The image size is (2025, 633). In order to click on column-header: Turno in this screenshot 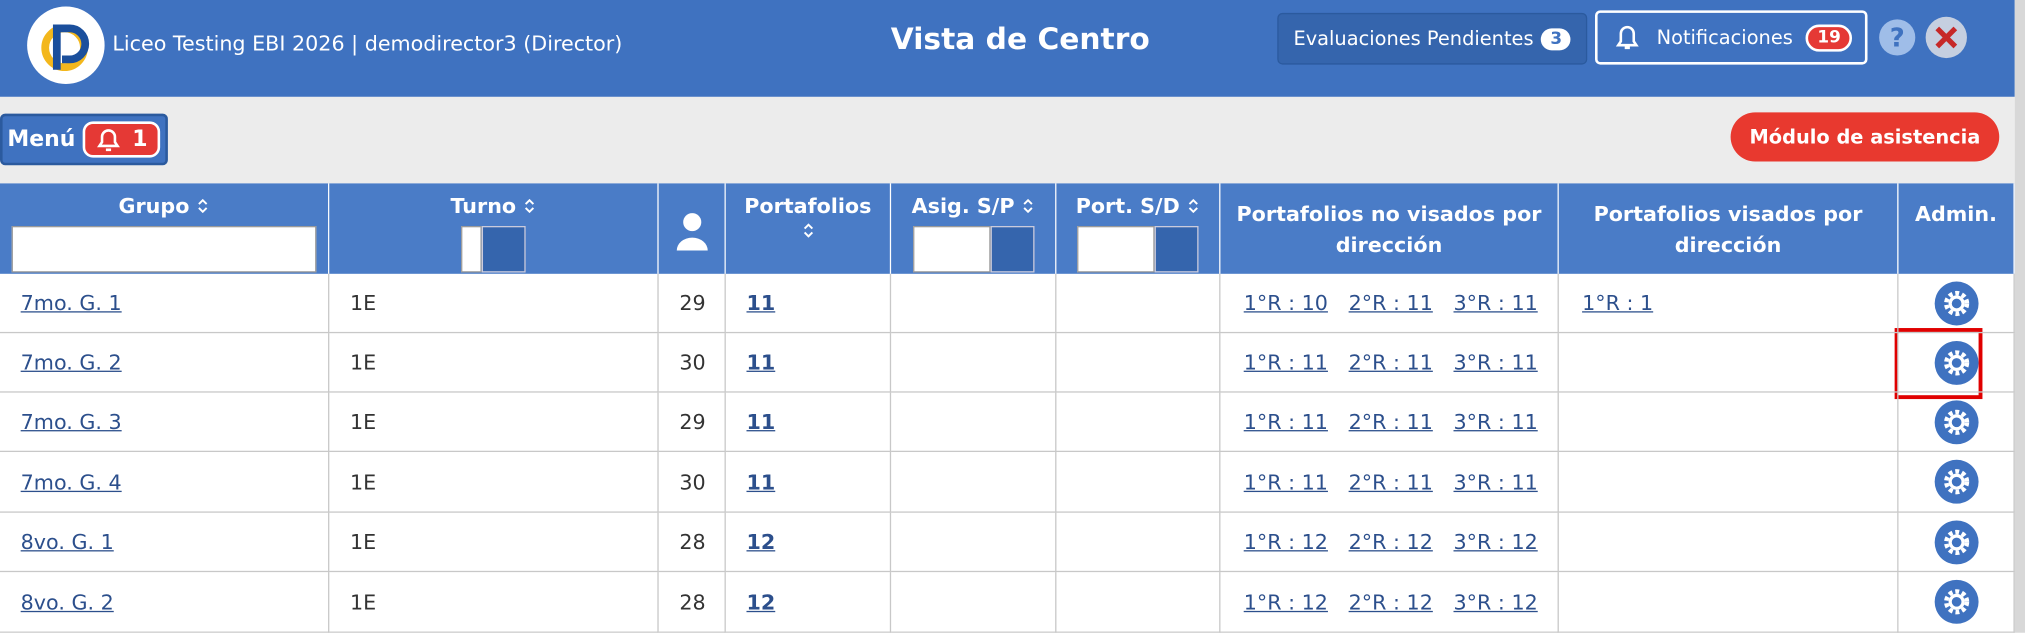, I will do `click(494, 228)`.